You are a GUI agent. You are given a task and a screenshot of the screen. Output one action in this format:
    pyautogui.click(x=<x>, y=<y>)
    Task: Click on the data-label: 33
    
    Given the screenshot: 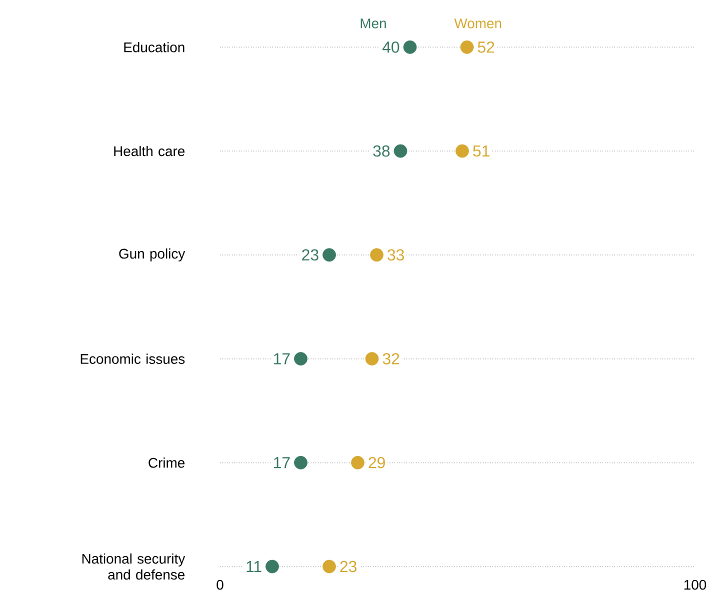 What is the action you would take?
    pyautogui.click(x=396, y=255)
    